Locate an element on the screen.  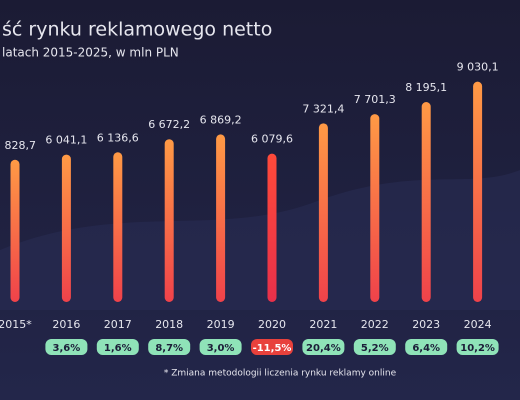
x-tick-label: 2018 is located at coordinates (169, 324).